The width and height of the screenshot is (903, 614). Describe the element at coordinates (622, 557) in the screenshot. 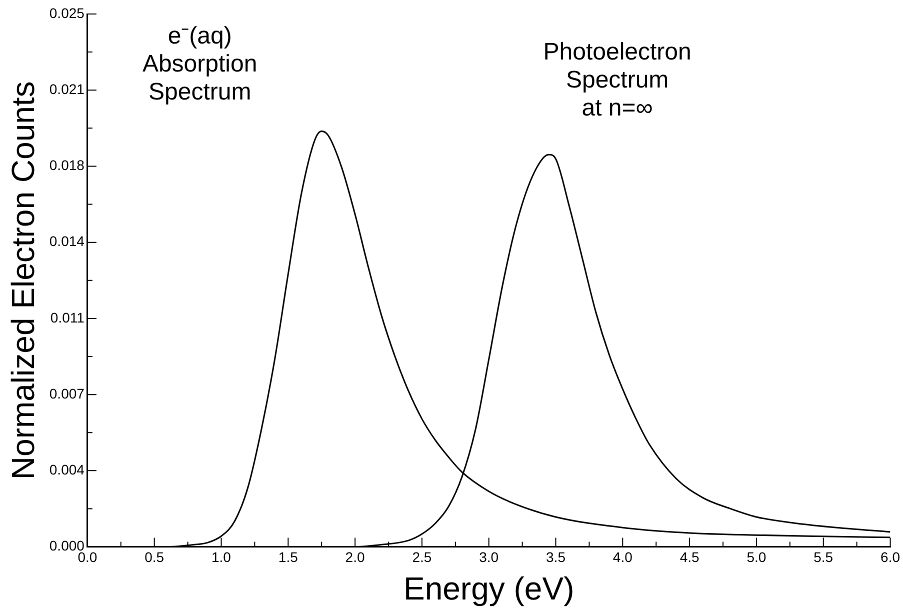

I see `x-tick-label: 4.0` at that location.